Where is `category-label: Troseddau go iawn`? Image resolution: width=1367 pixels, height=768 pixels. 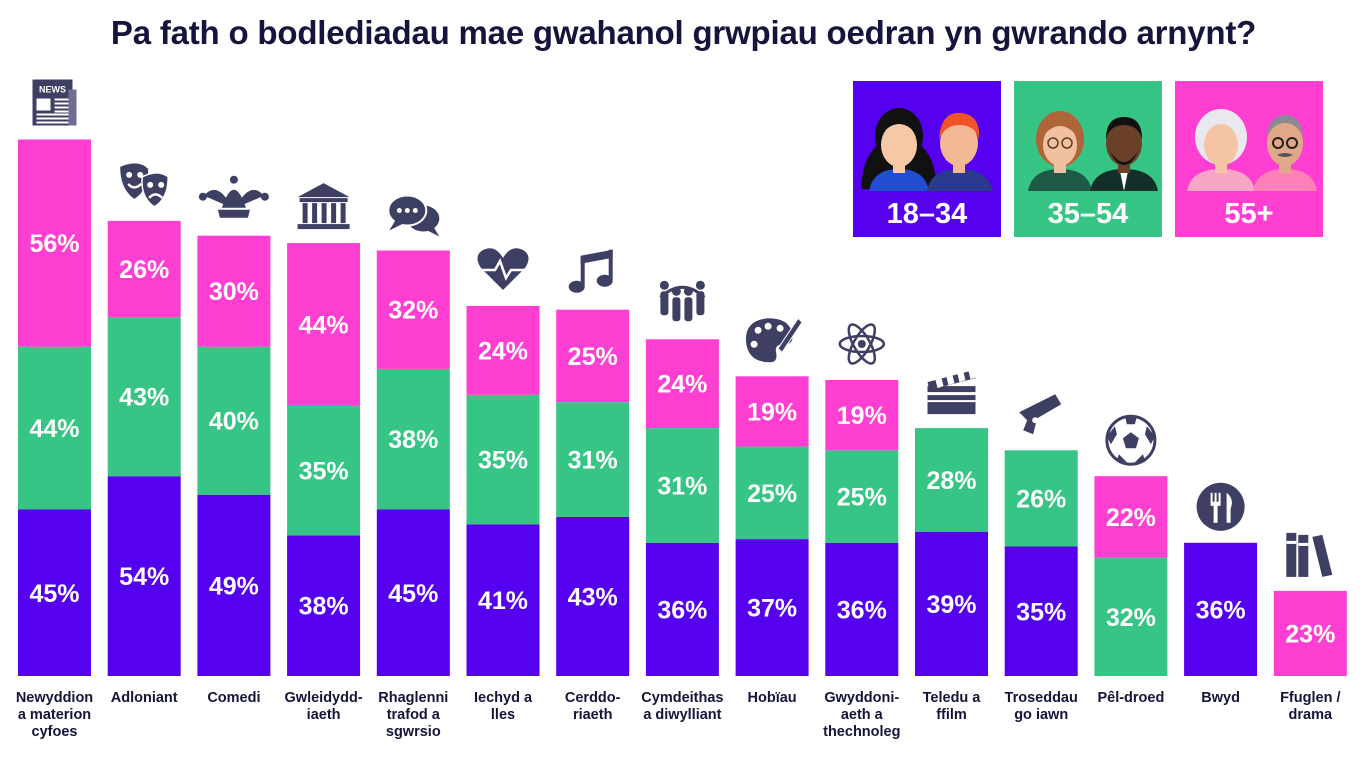 category-label: Troseddau go iawn is located at coordinates (1041, 706).